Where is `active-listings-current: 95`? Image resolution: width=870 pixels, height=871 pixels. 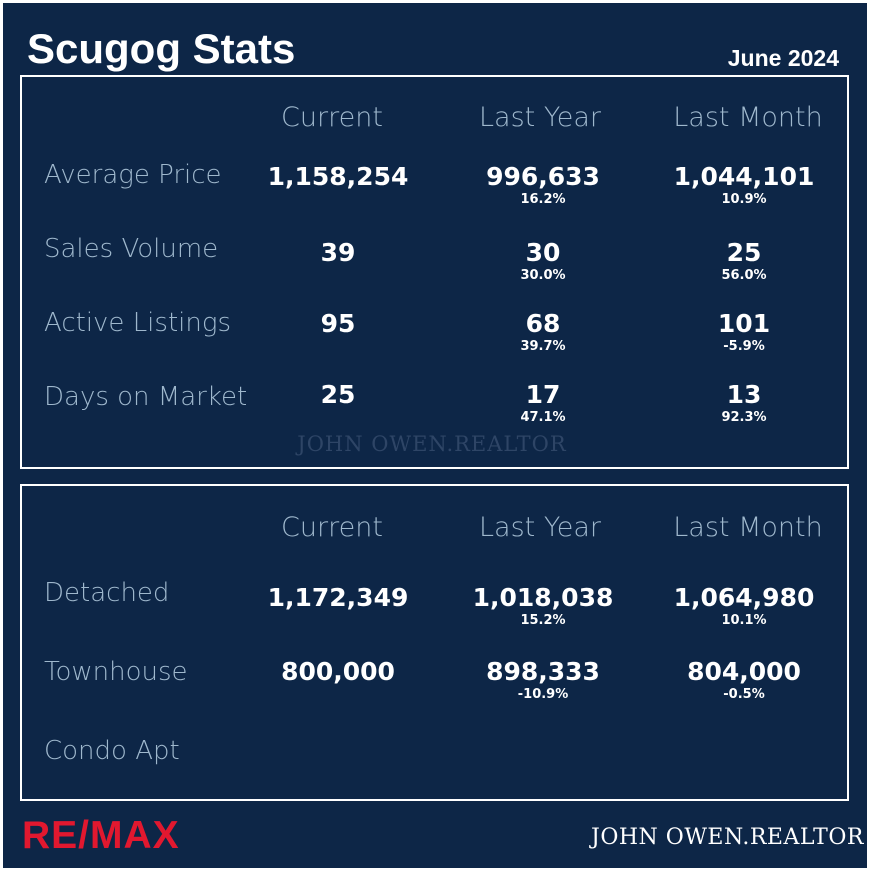
active-listings-current: 95 is located at coordinates (338, 323).